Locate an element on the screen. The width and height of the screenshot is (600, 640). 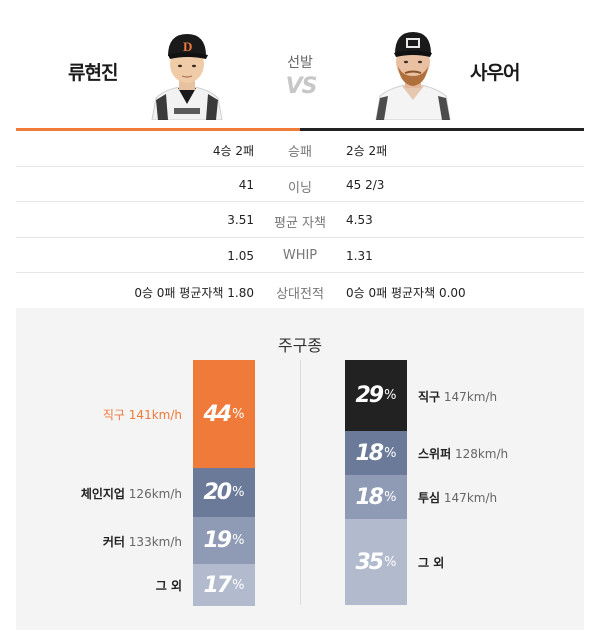
left-pitcher-photo: D is located at coordinates (187, 72).